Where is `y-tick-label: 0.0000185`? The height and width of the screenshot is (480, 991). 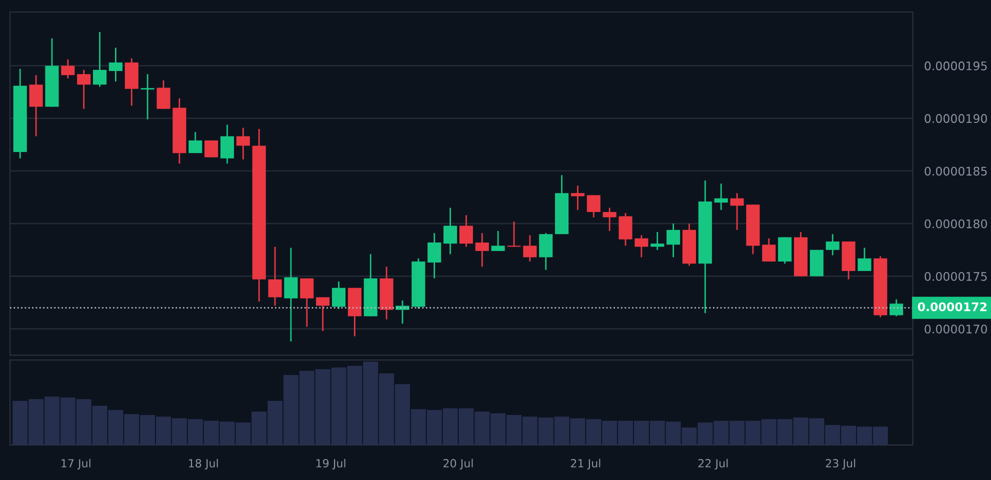
y-tick-label: 0.0000185 is located at coordinates (955, 171).